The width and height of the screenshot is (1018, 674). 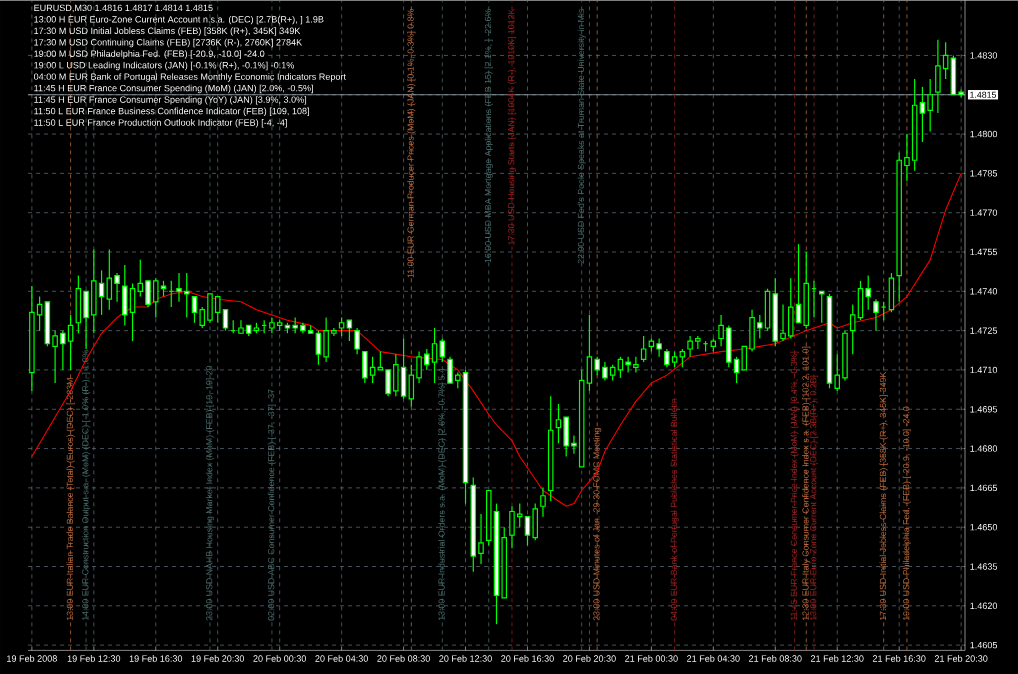 I want to click on annotation: 11:45 H EUR France Consumer Spending (YoY) (JAN) [3.9%, 3.0%], so click(x=170, y=100).